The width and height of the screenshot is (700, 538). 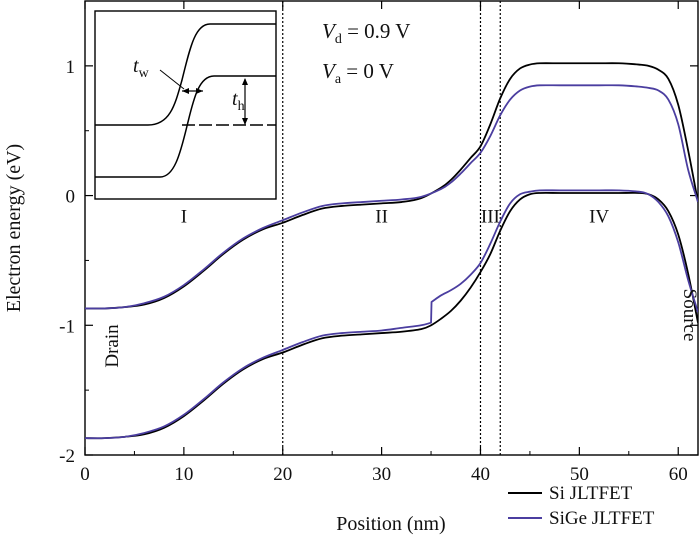 What do you see at coordinates (71, 67) in the screenshot?
I see `y-tick-label: 1` at bounding box center [71, 67].